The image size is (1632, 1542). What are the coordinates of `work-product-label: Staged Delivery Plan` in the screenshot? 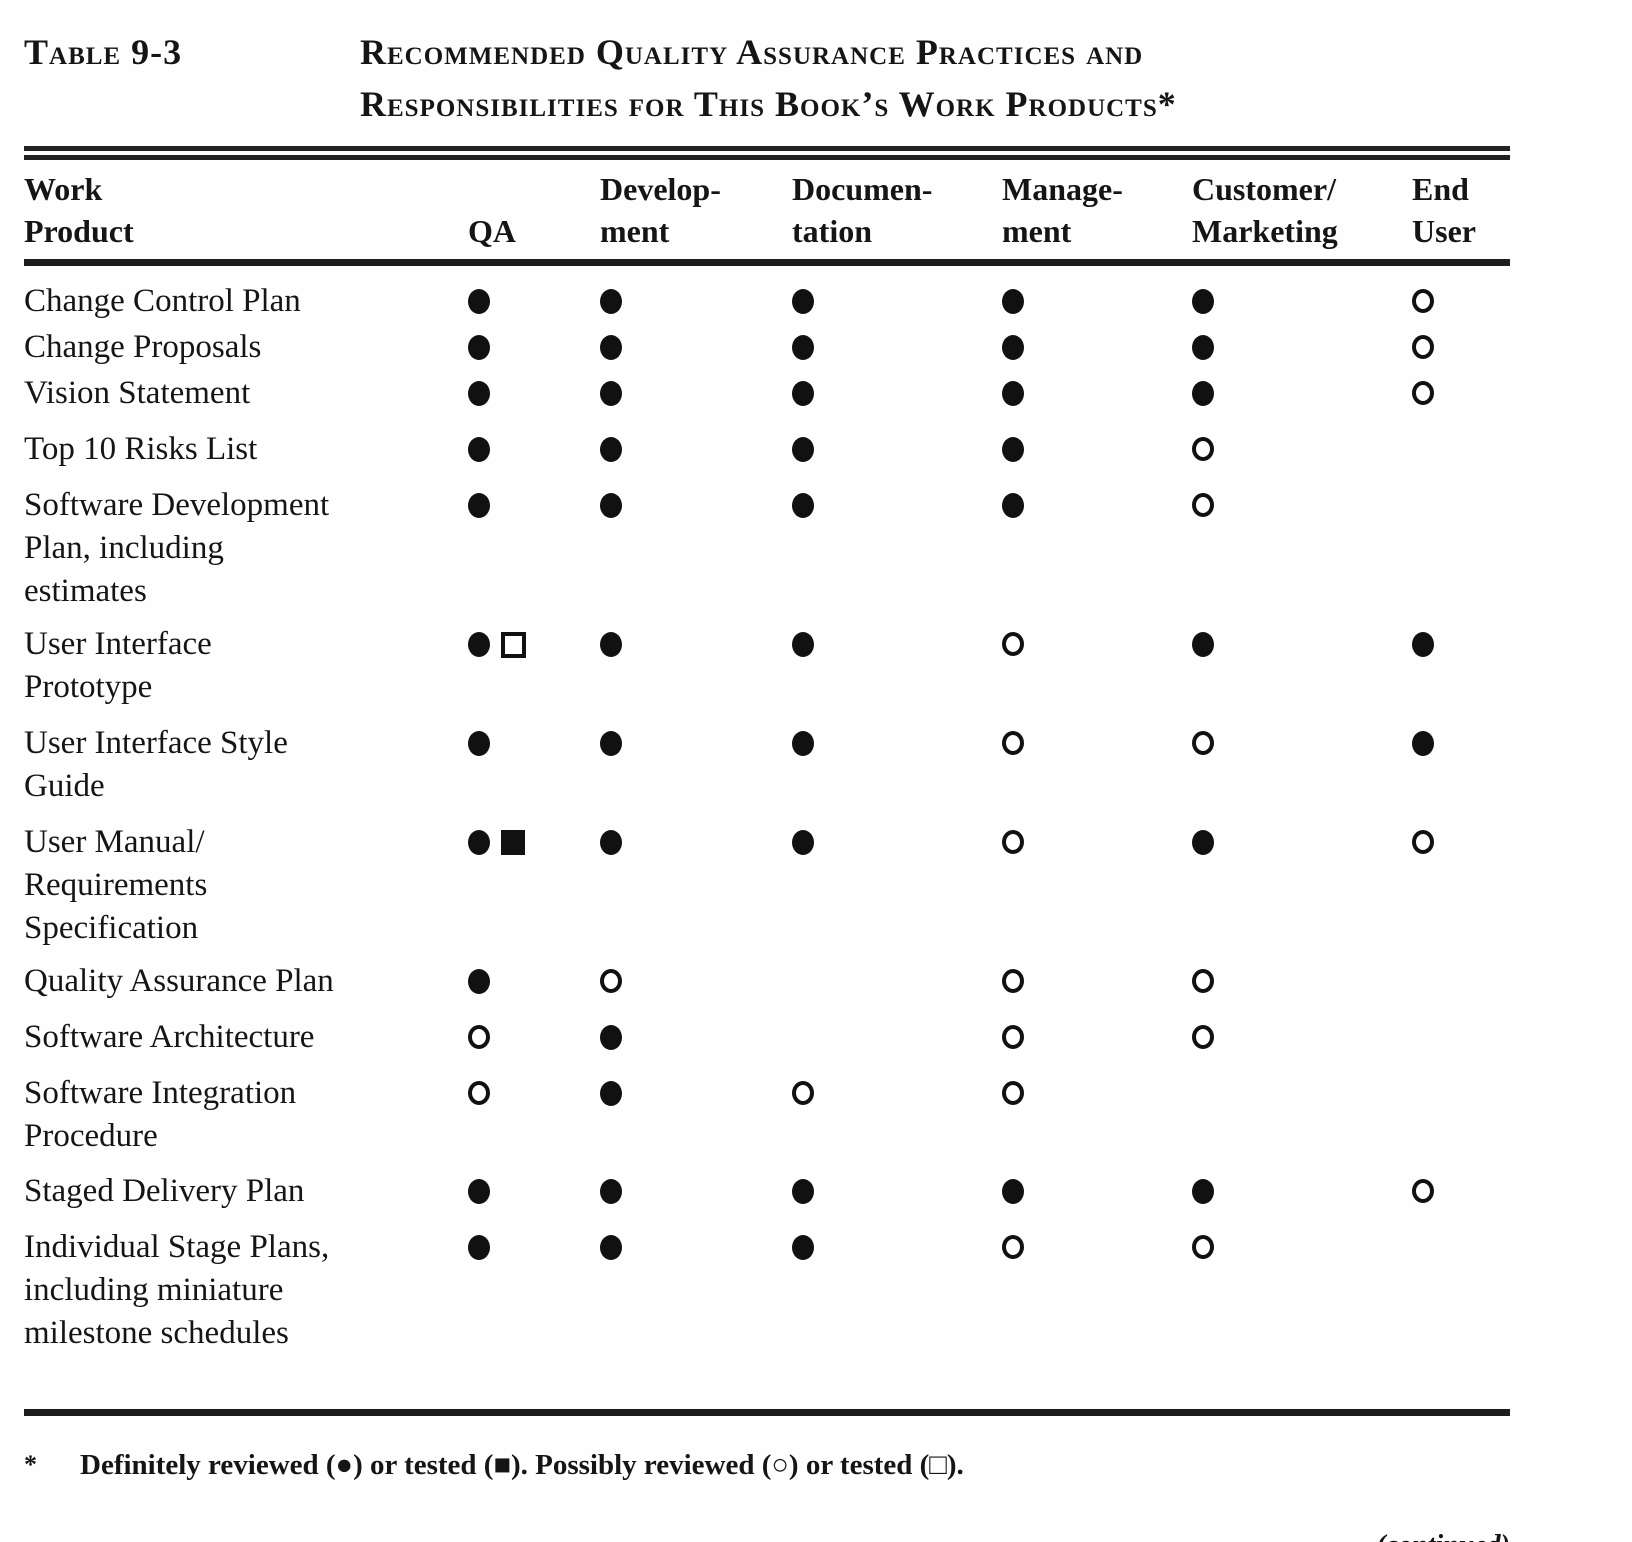 It's located at (246, 1191).